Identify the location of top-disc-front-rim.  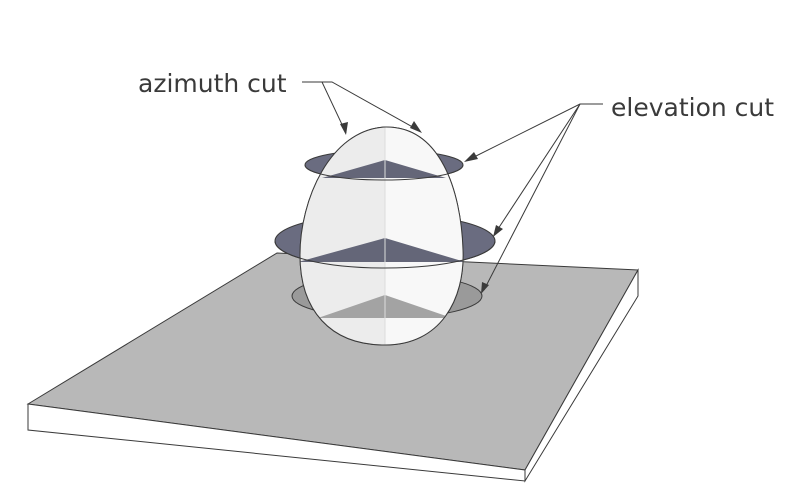
(384, 172).